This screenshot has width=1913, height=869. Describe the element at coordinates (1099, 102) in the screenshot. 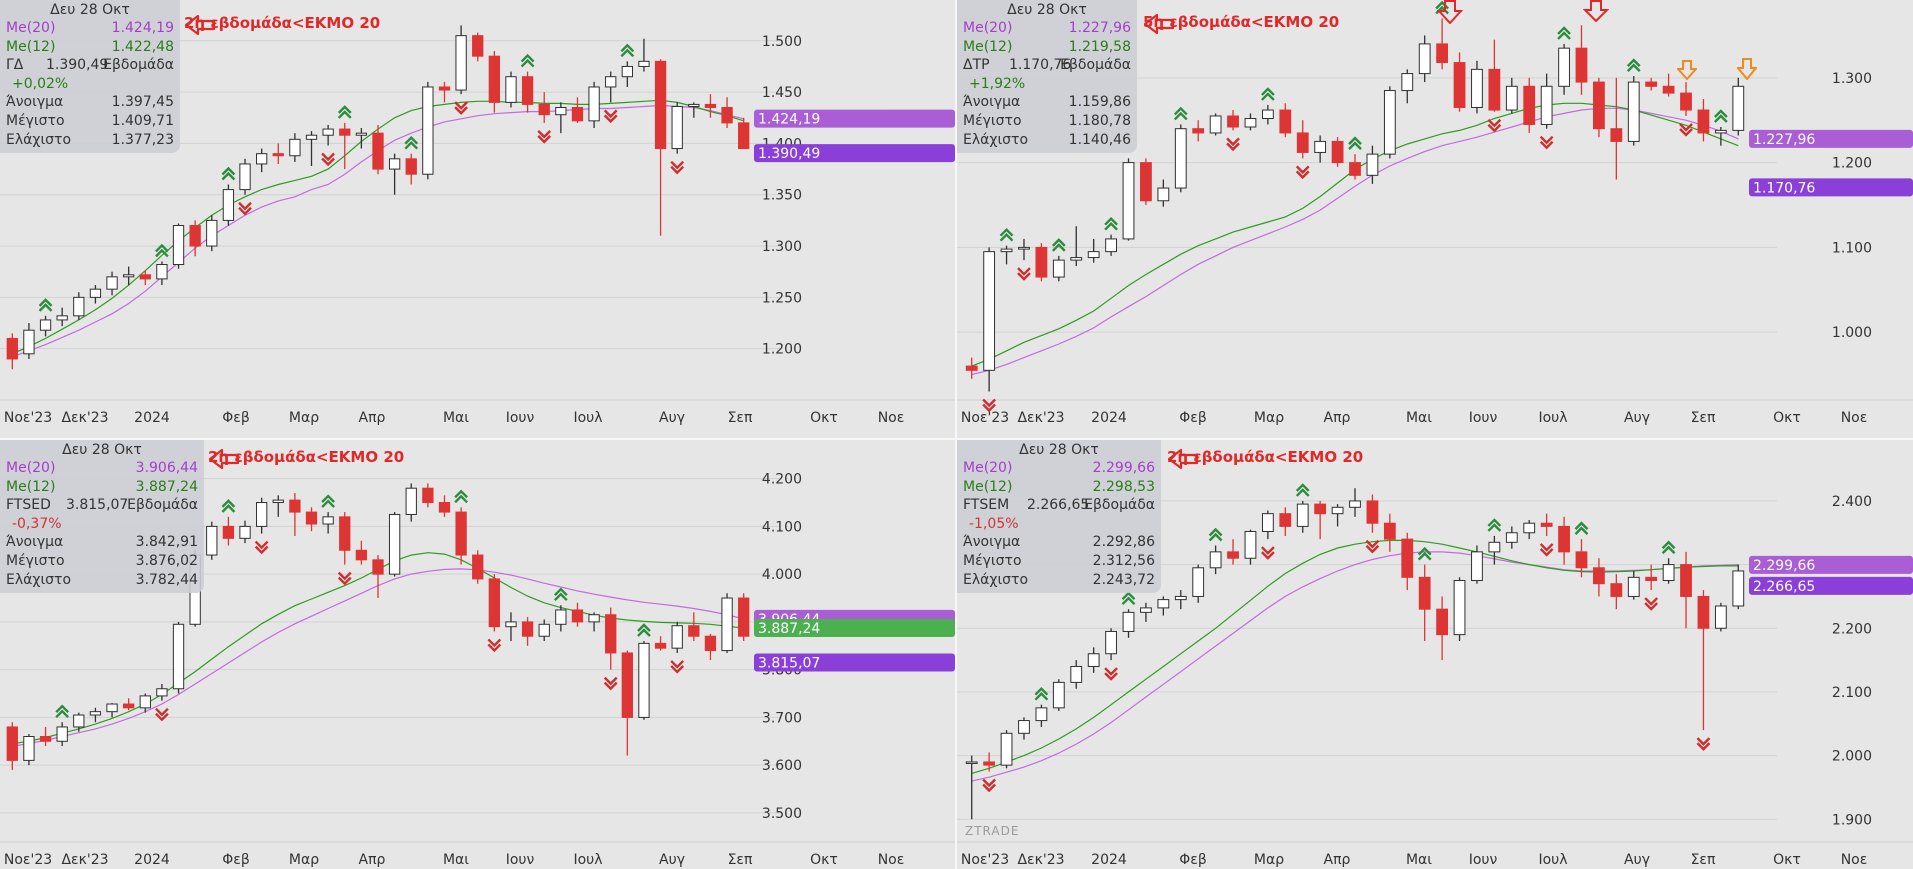

I see `open-value: 1.159,86` at that location.